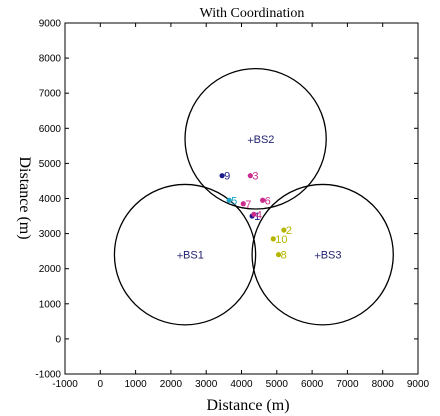 The width and height of the screenshot is (440, 416). Describe the element at coordinates (50, 24) in the screenshot. I see `y-tick-label: 9000` at that location.